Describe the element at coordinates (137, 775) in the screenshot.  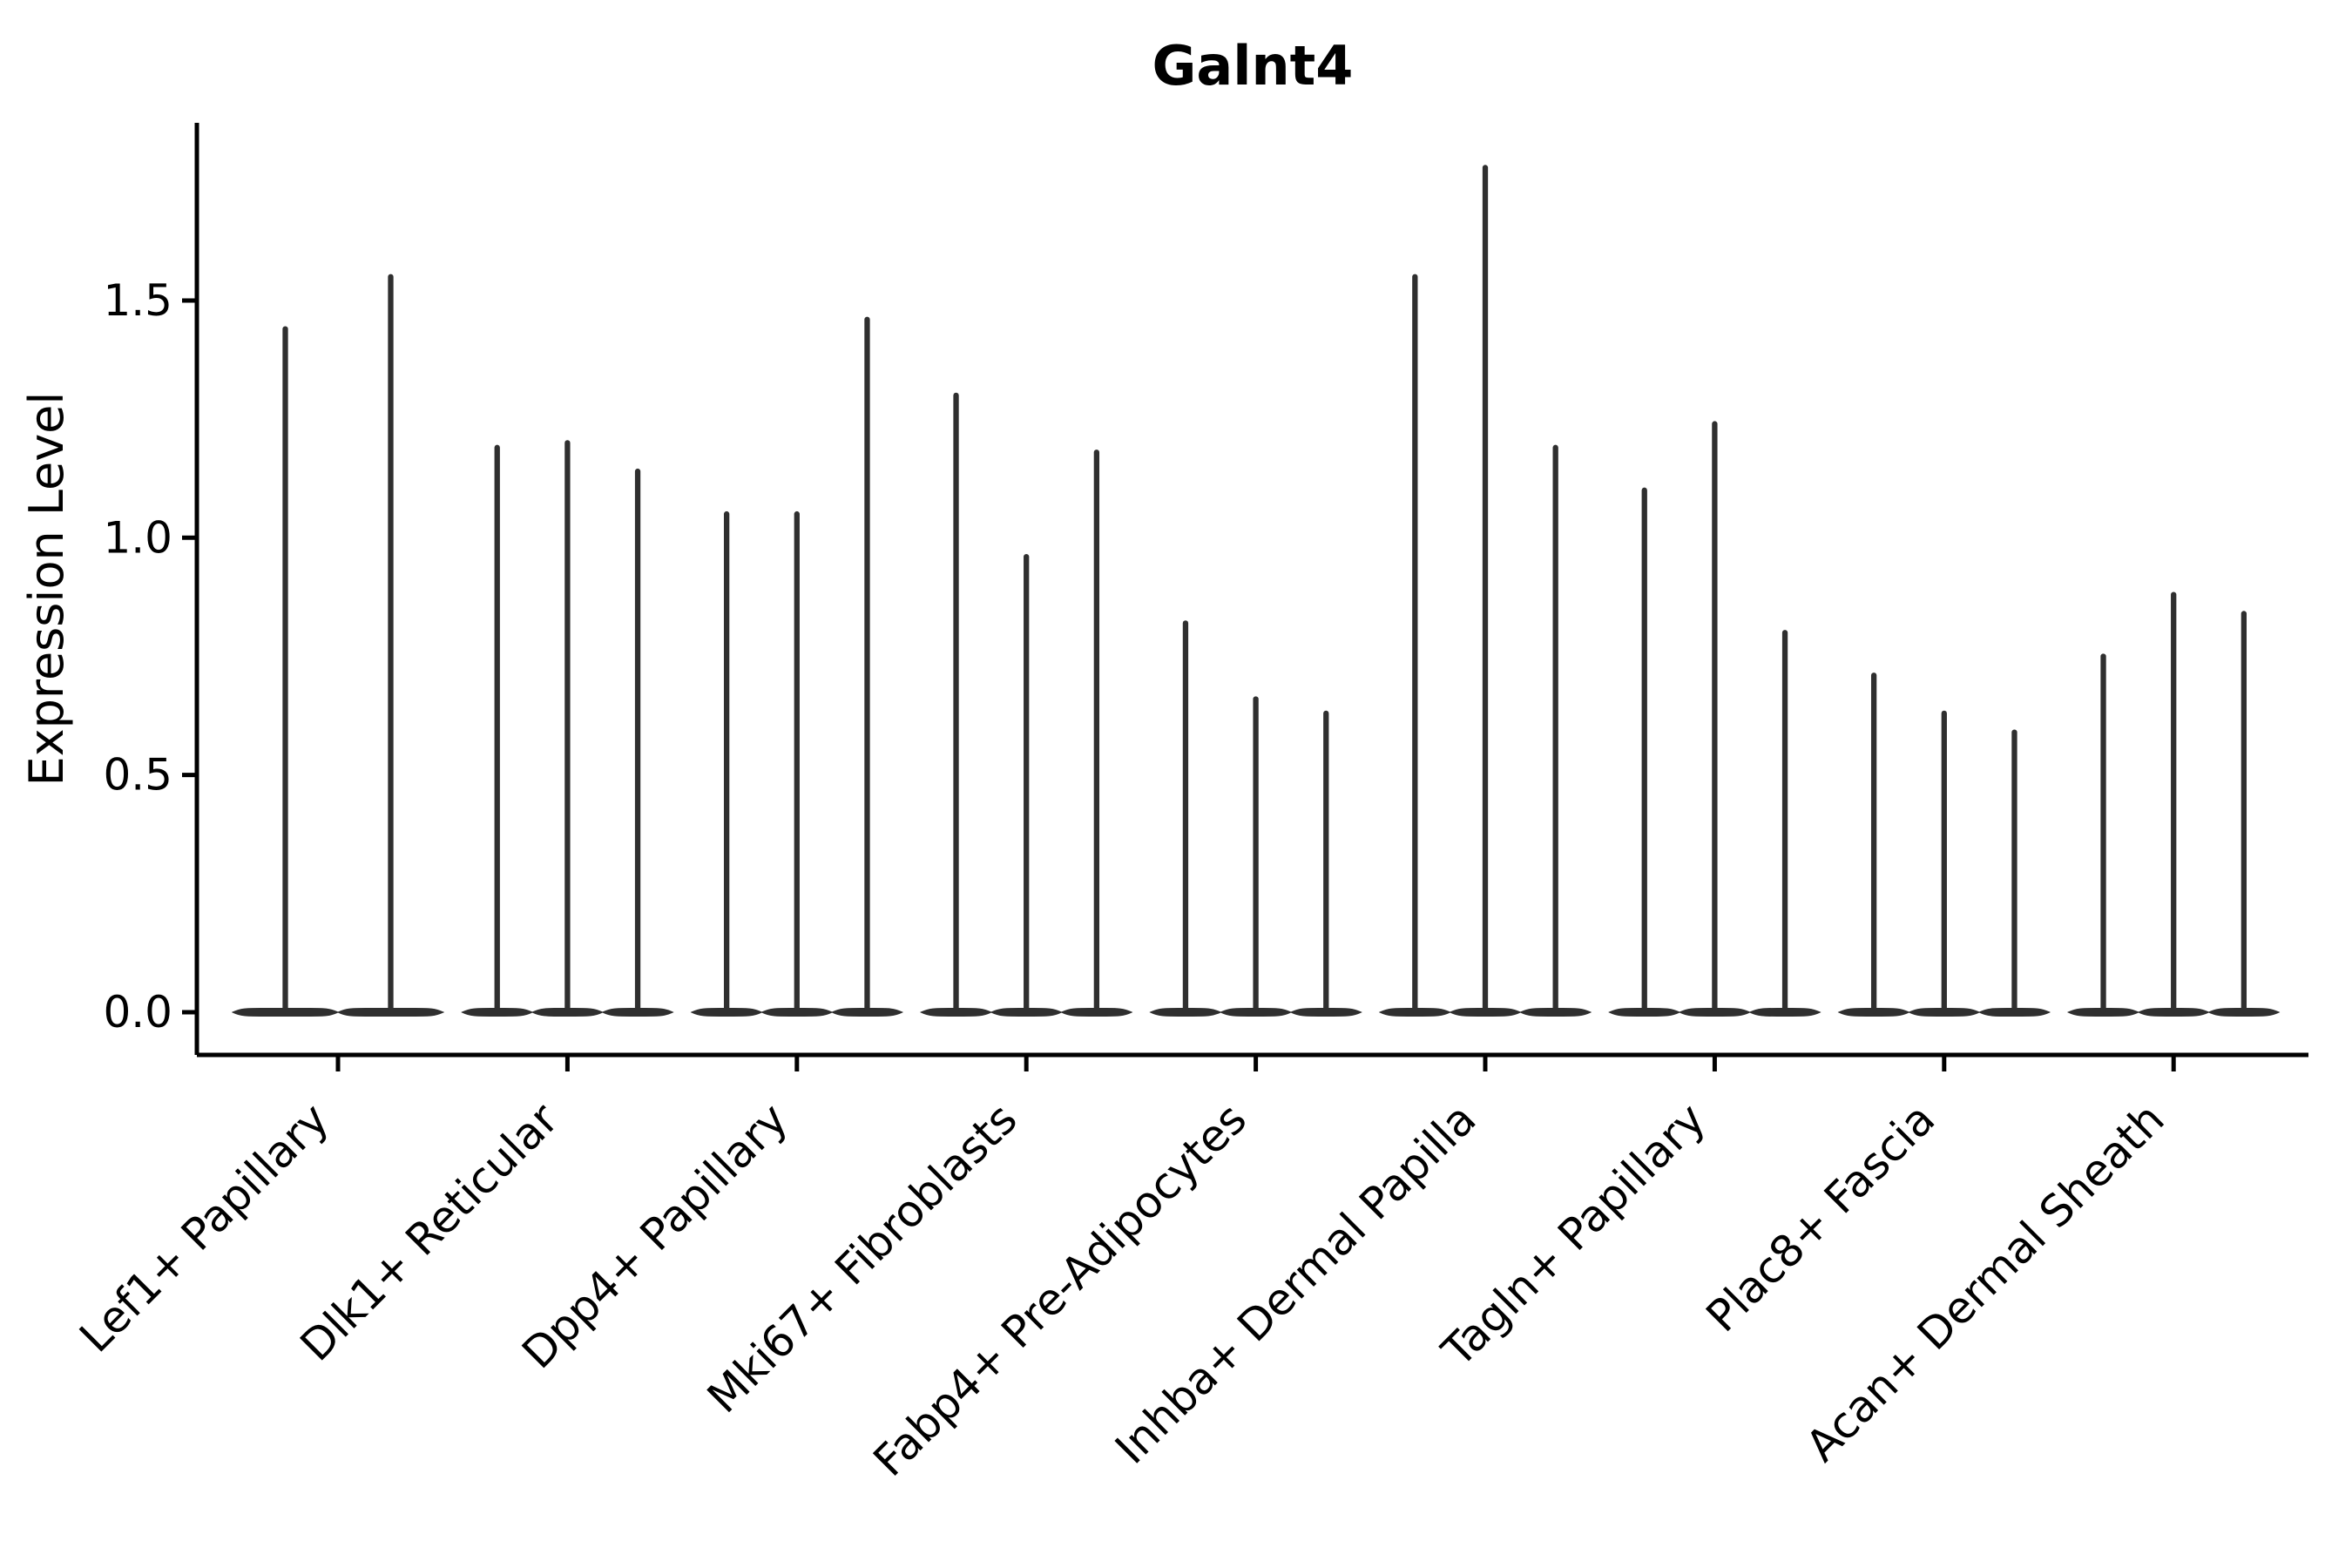
I see `y-tick-label: 0.5` at that location.